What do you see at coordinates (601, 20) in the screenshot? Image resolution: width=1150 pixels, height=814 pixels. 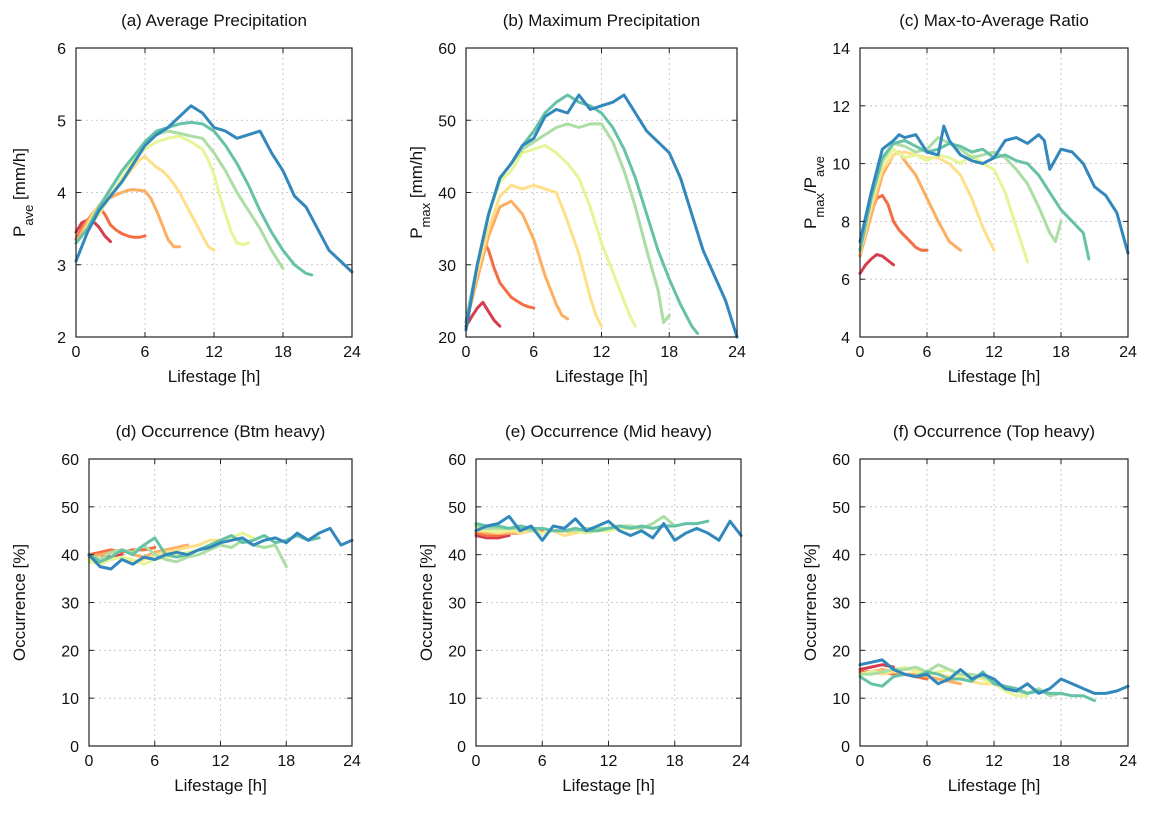 I see `panel-title: (b) Maximum Precipitation` at bounding box center [601, 20].